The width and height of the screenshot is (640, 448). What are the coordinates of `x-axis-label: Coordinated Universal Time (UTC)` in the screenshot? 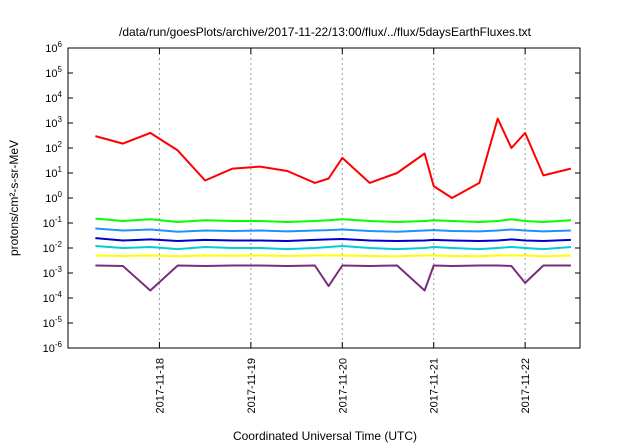 It's located at (325, 436).